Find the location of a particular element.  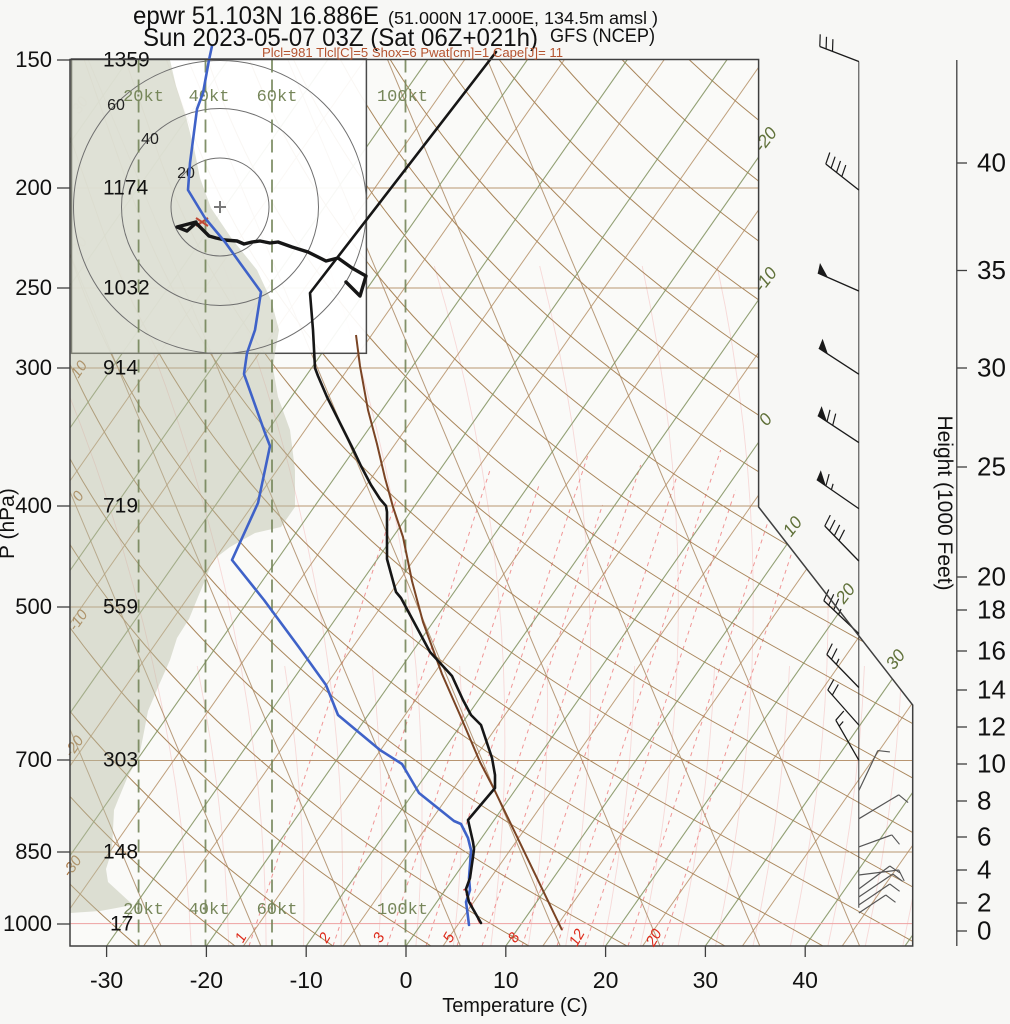

svg-text: 1000 is located at coordinates (27, 923).